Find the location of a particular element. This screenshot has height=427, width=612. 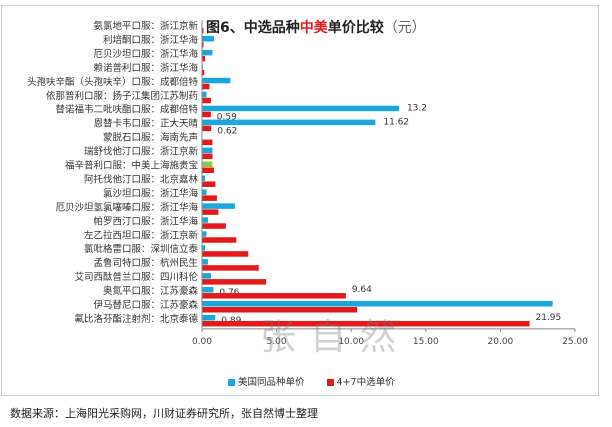

data-label: 9.64 is located at coordinates (362, 290).